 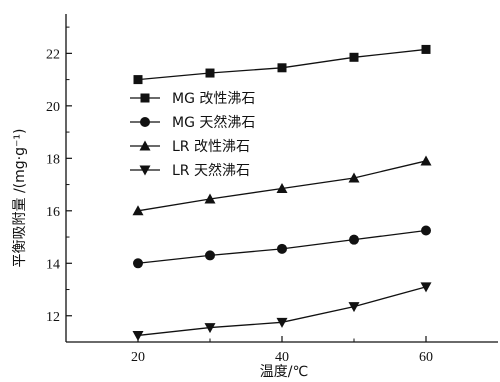 I want to click on legend-item: MG 天然沸石, so click(x=192, y=122).